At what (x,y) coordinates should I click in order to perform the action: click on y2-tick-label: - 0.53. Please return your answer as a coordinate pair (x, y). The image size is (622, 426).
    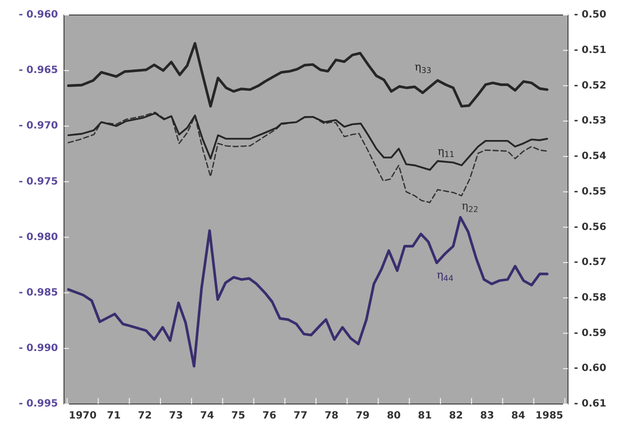
    Looking at the image, I should click on (590, 121).